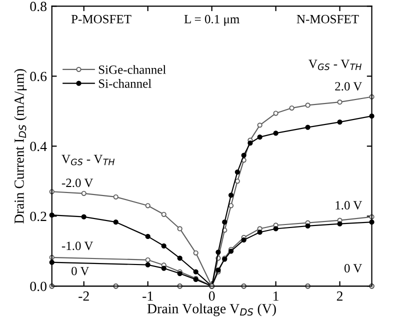 This screenshot has width=393, height=327. What do you see at coordinates (147, 296) in the screenshot?
I see `x-tick-label: -1` at bounding box center [147, 296].